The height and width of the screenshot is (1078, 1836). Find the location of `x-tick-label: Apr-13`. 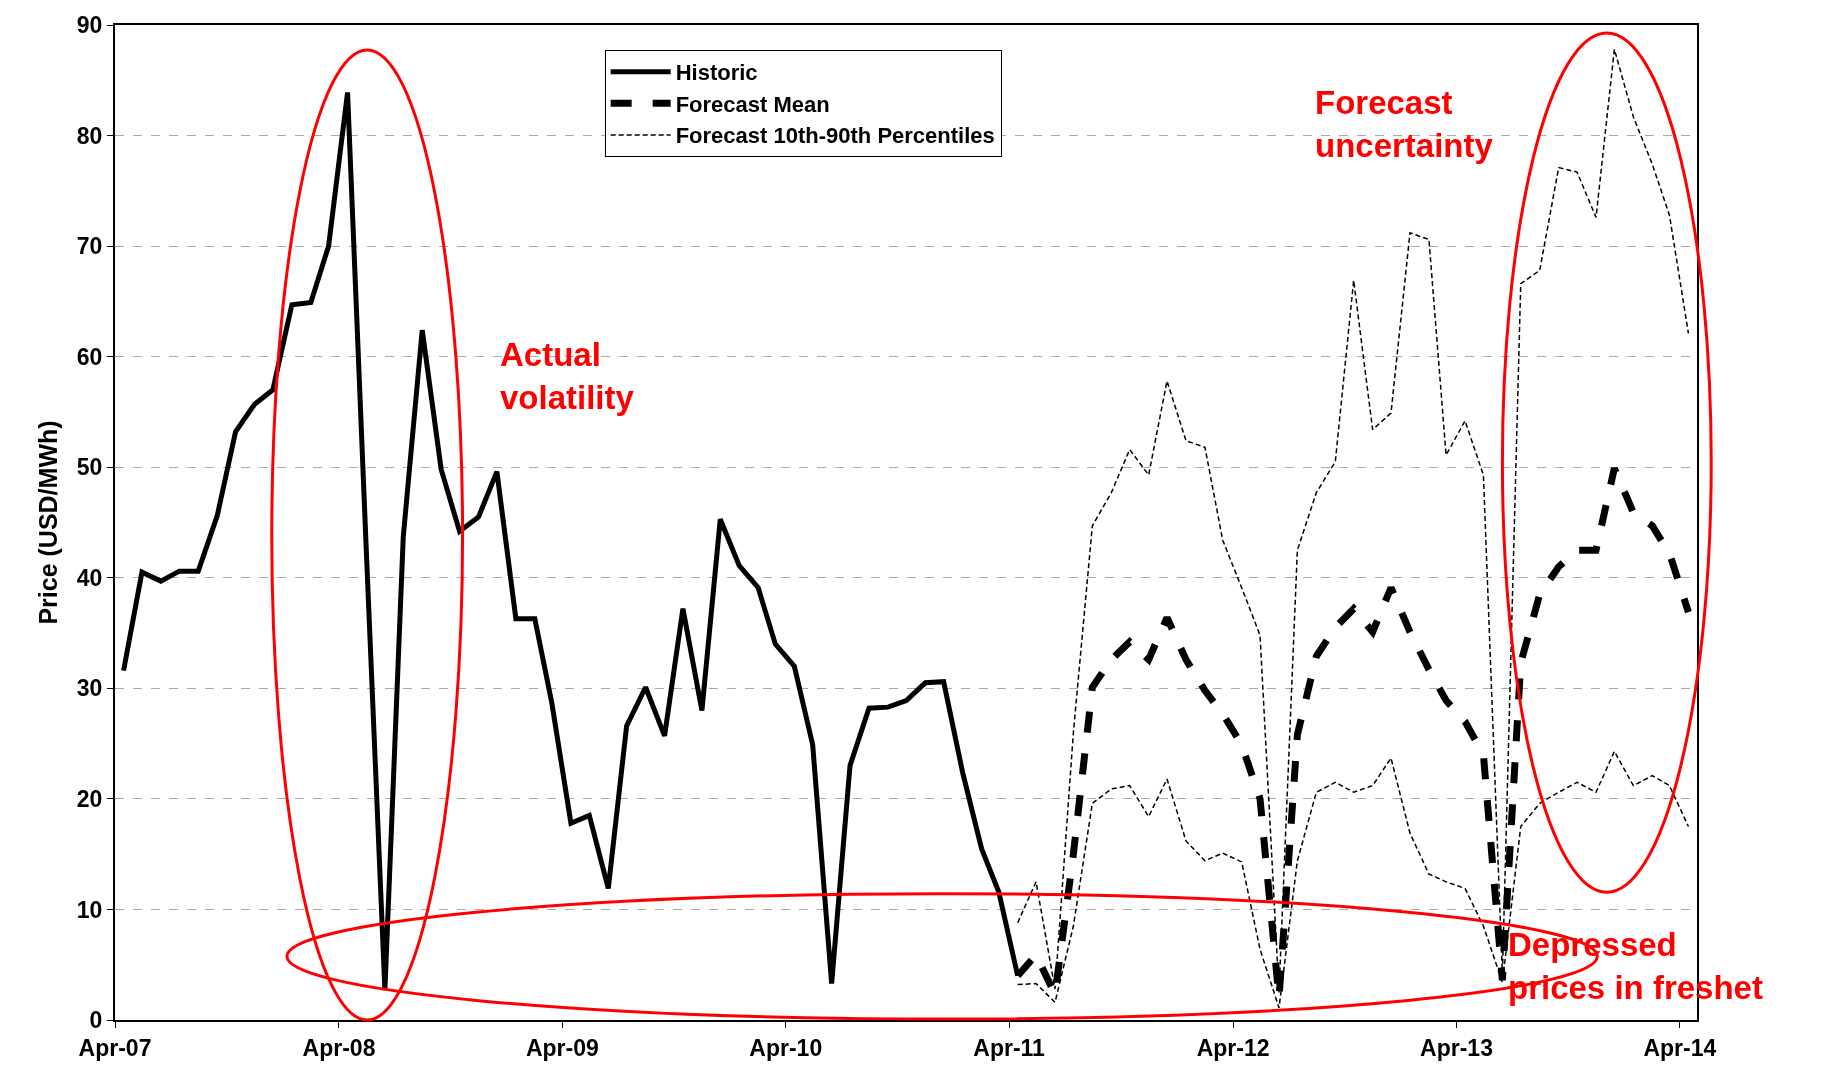

x-tick-label: Apr-13 is located at coordinates (1456, 1047).